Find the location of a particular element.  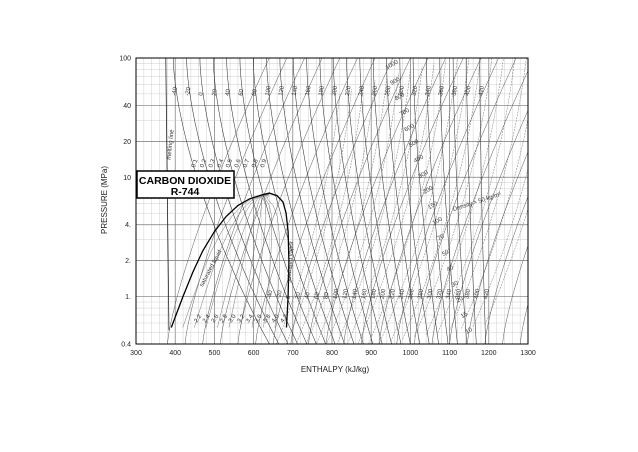

melting-line-label: melting line is located at coordinates (171, 144).